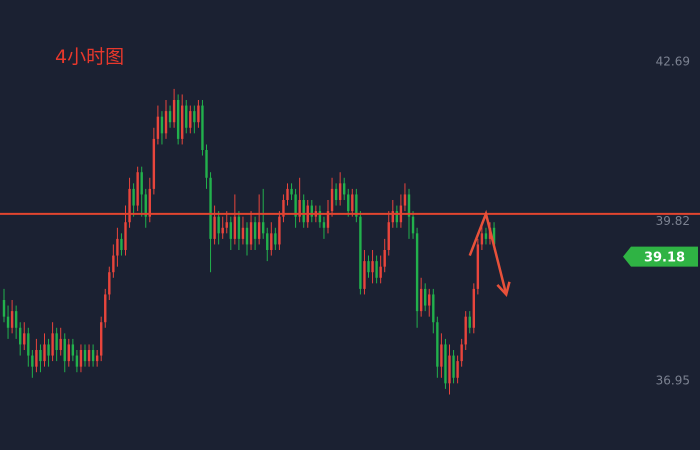 This screenshot has height=450, width=700. I want to click on price-tag-background, so click(660, 256).